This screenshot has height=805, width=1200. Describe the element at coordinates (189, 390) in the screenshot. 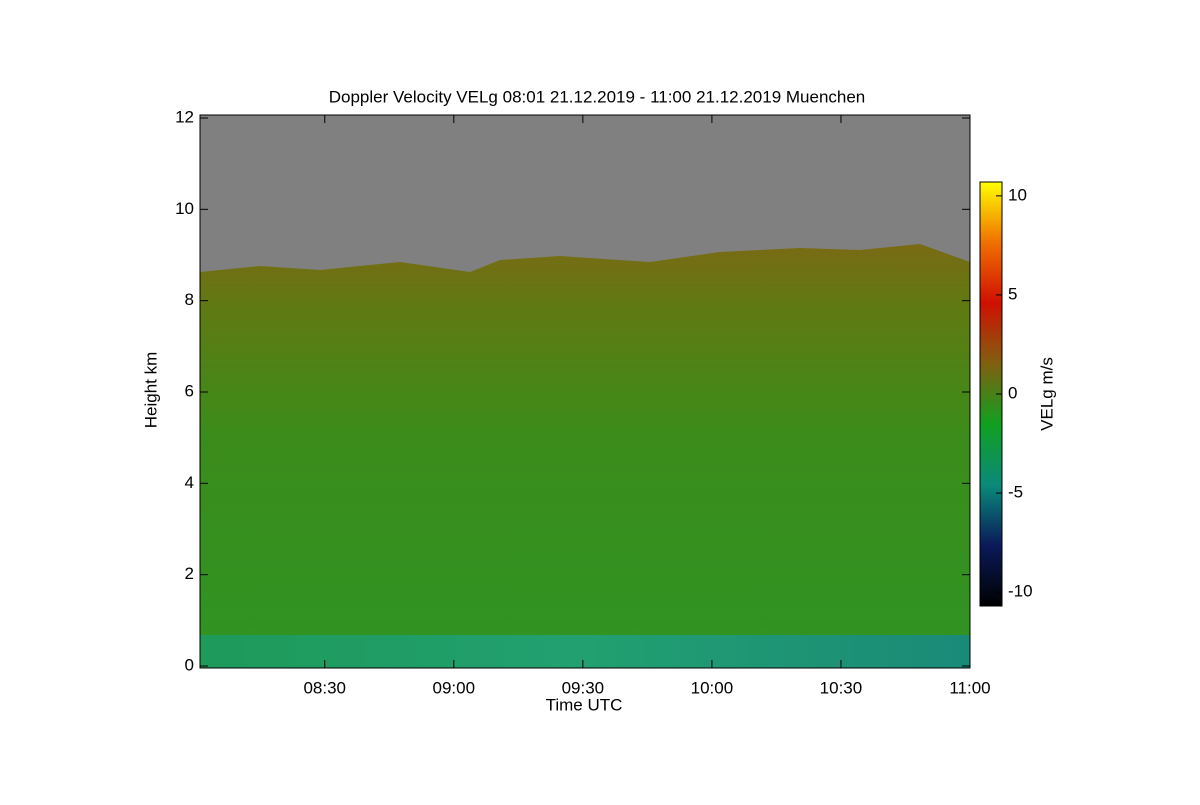

I see `y-tick-label: 6` at that location.